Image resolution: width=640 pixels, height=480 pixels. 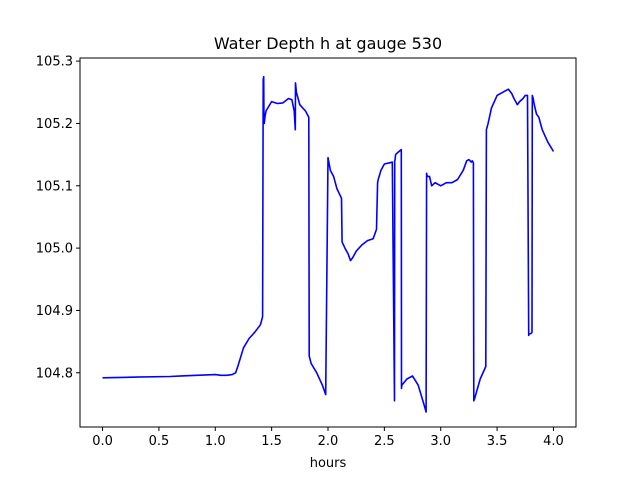 What do you see at coordinates (215, 441) in the screenshot?
I see `x-tick-label: 1.0` at bounding box center [215, 441].